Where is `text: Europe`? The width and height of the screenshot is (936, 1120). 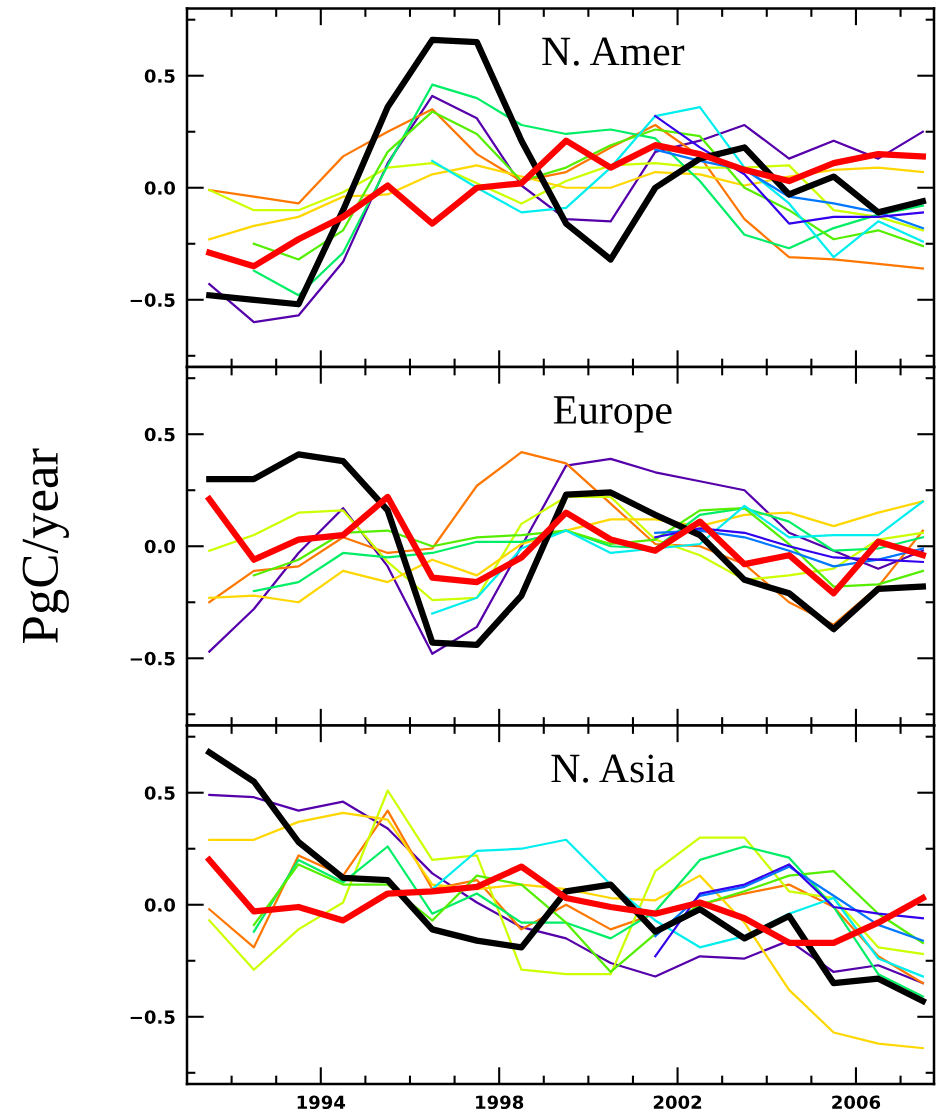
text: Europe is located at coordinates (612, 414).